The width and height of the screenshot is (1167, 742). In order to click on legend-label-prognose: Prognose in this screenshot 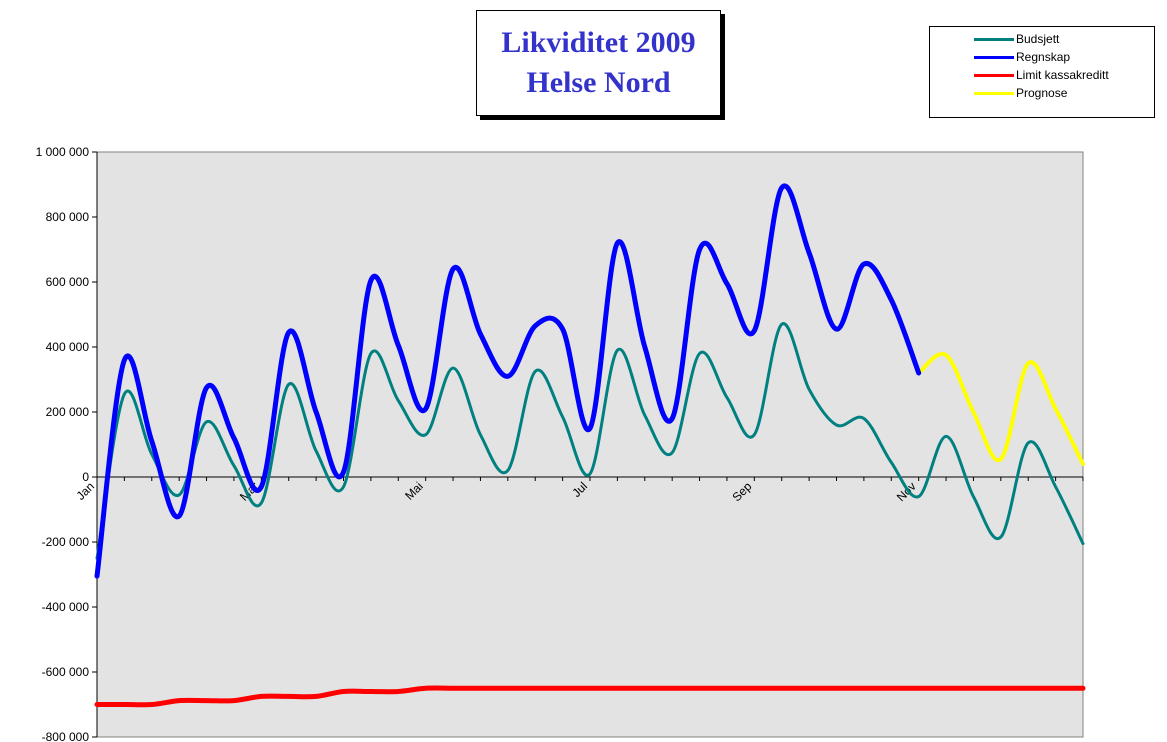, I will do `click(1042, 93)`.